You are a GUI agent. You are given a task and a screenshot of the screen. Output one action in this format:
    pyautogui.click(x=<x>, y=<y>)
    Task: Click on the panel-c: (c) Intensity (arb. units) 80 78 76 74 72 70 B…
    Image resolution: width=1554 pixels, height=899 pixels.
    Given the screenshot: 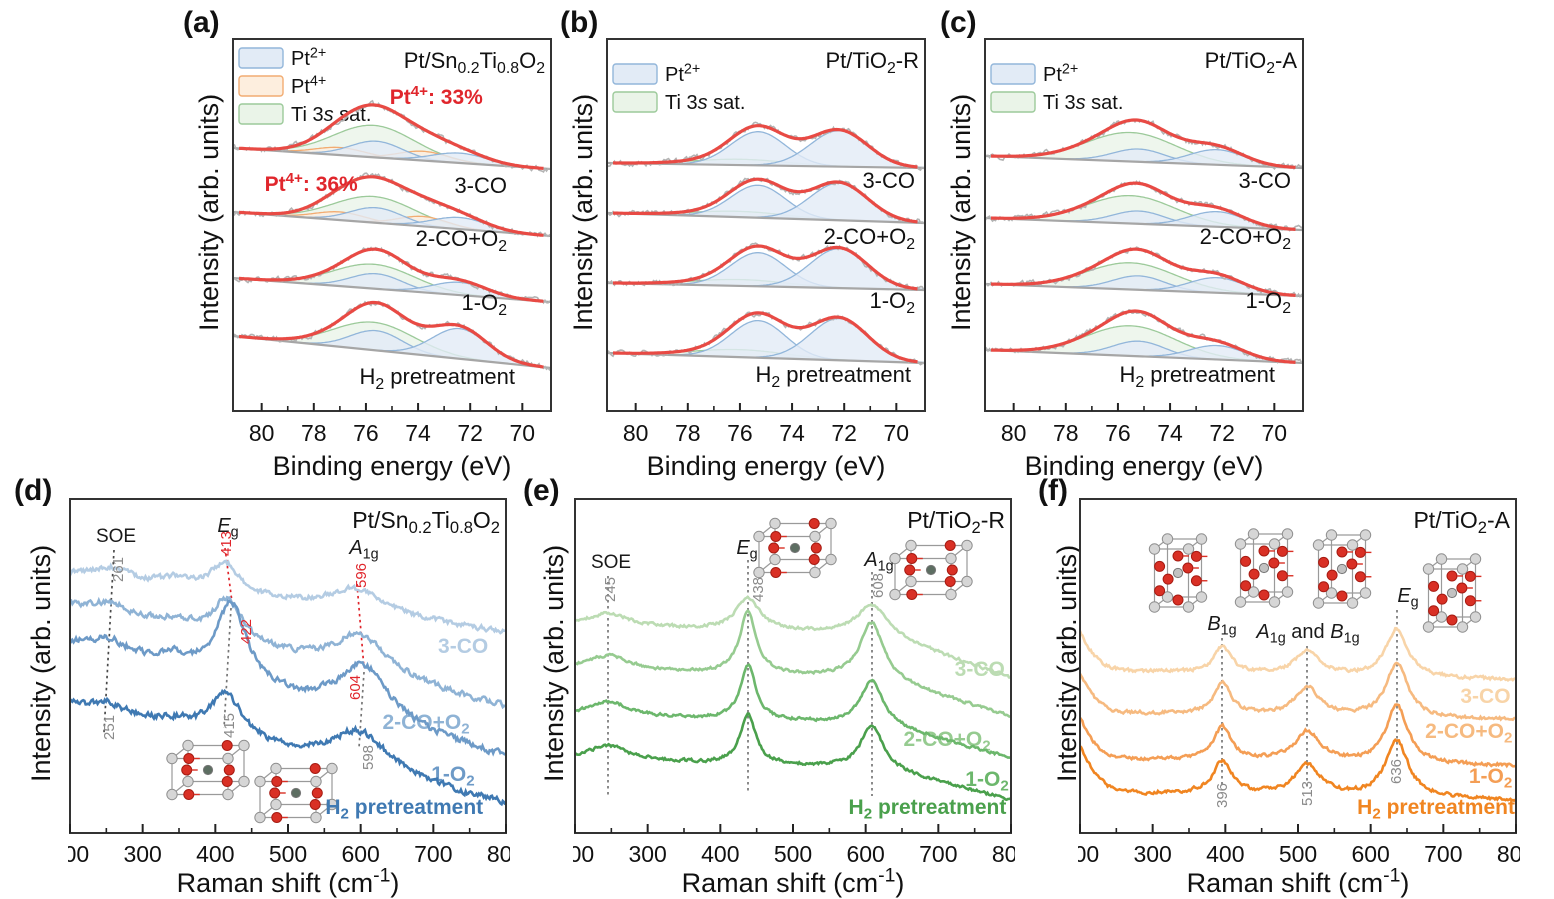 What is the action you would take?
    pyautogui.click(x=1108, y=242)
    